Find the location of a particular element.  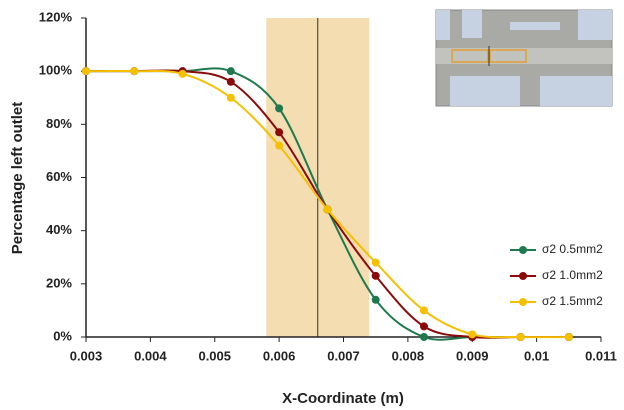

y-tick-label: 0% is located at coordinates (62, 335).